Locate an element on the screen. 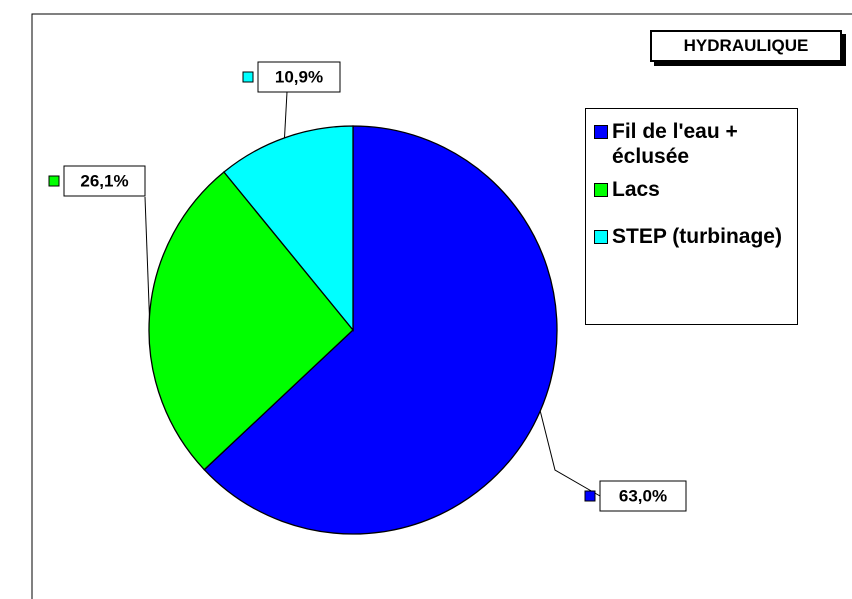 Image resolution: width=852 pixels, height=599 pixels. legend-entry: STEP (turbinage) is located at coordinates (692, 236).